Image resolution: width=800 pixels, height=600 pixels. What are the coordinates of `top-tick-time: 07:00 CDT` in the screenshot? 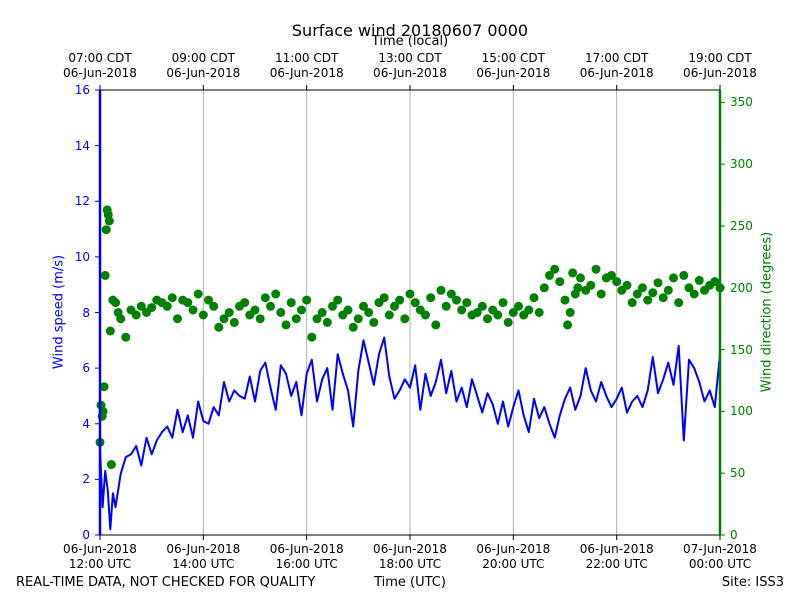 It's located at (100, 58).